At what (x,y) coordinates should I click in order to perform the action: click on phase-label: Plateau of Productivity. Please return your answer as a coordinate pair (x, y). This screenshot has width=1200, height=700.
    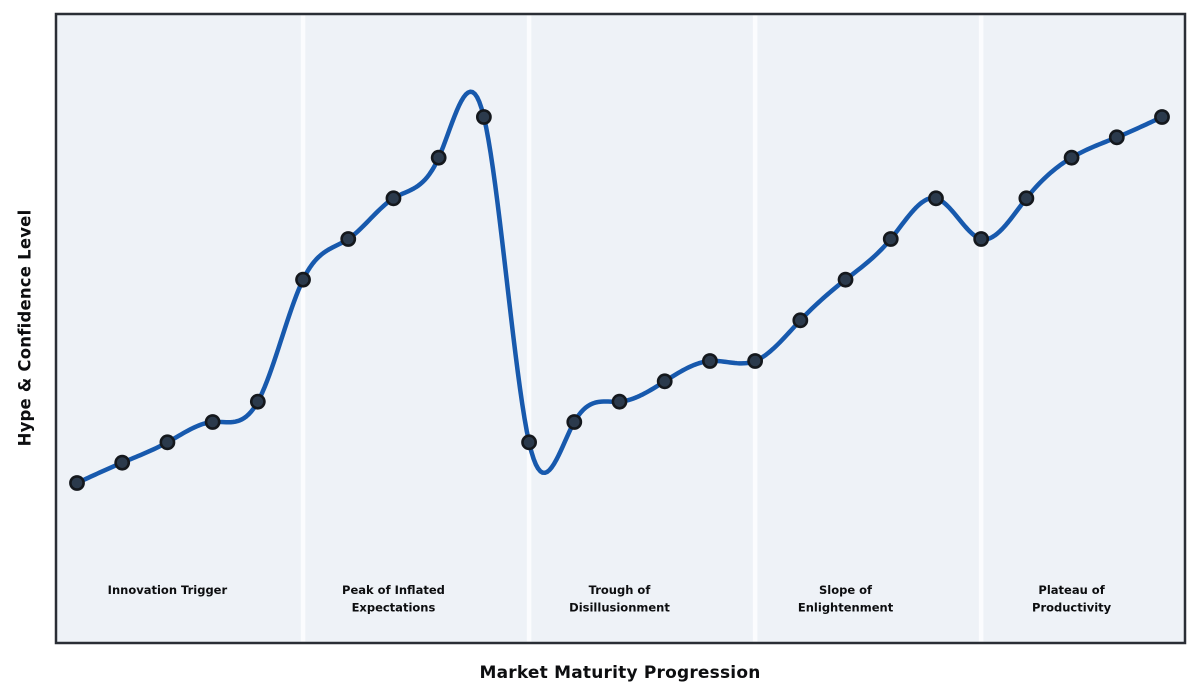
    Looking at the image, I should click on (1072, 599).